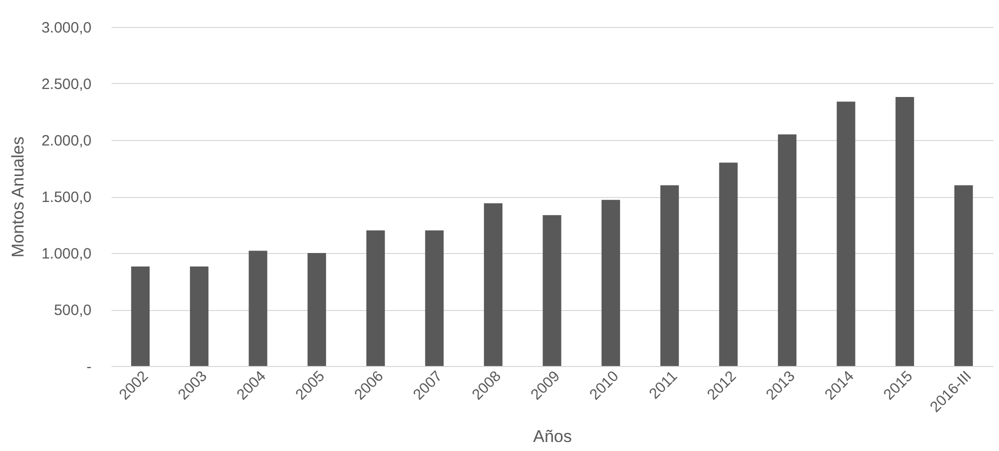 The image size is (999, 451). I want to click on y-axis-title: Montos Anuales, so click(18, 197).